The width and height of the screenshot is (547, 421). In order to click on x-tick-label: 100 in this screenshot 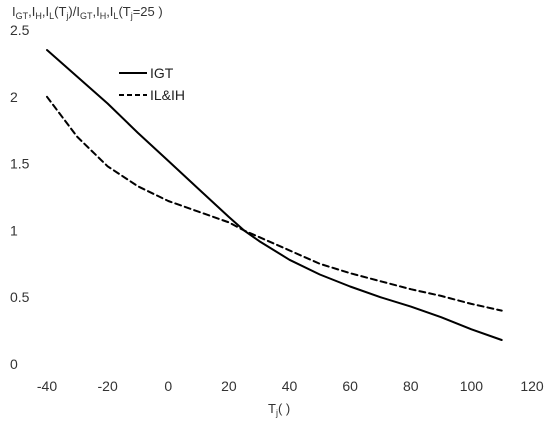, I will do `click(472, 386)`.